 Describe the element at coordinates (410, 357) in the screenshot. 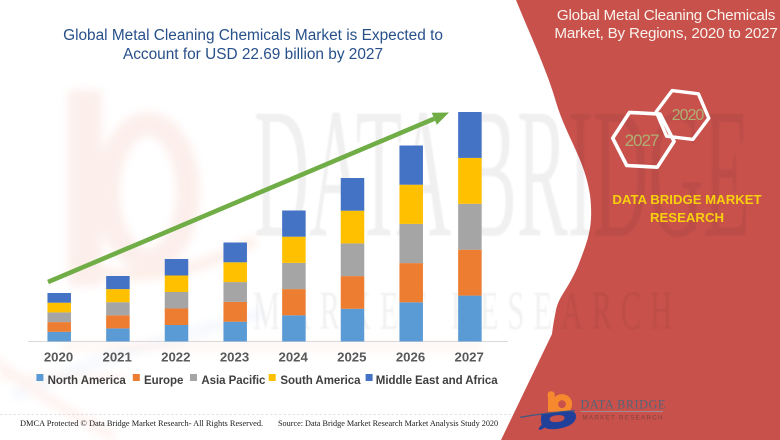

I see `svg-text: 2026` at that location.